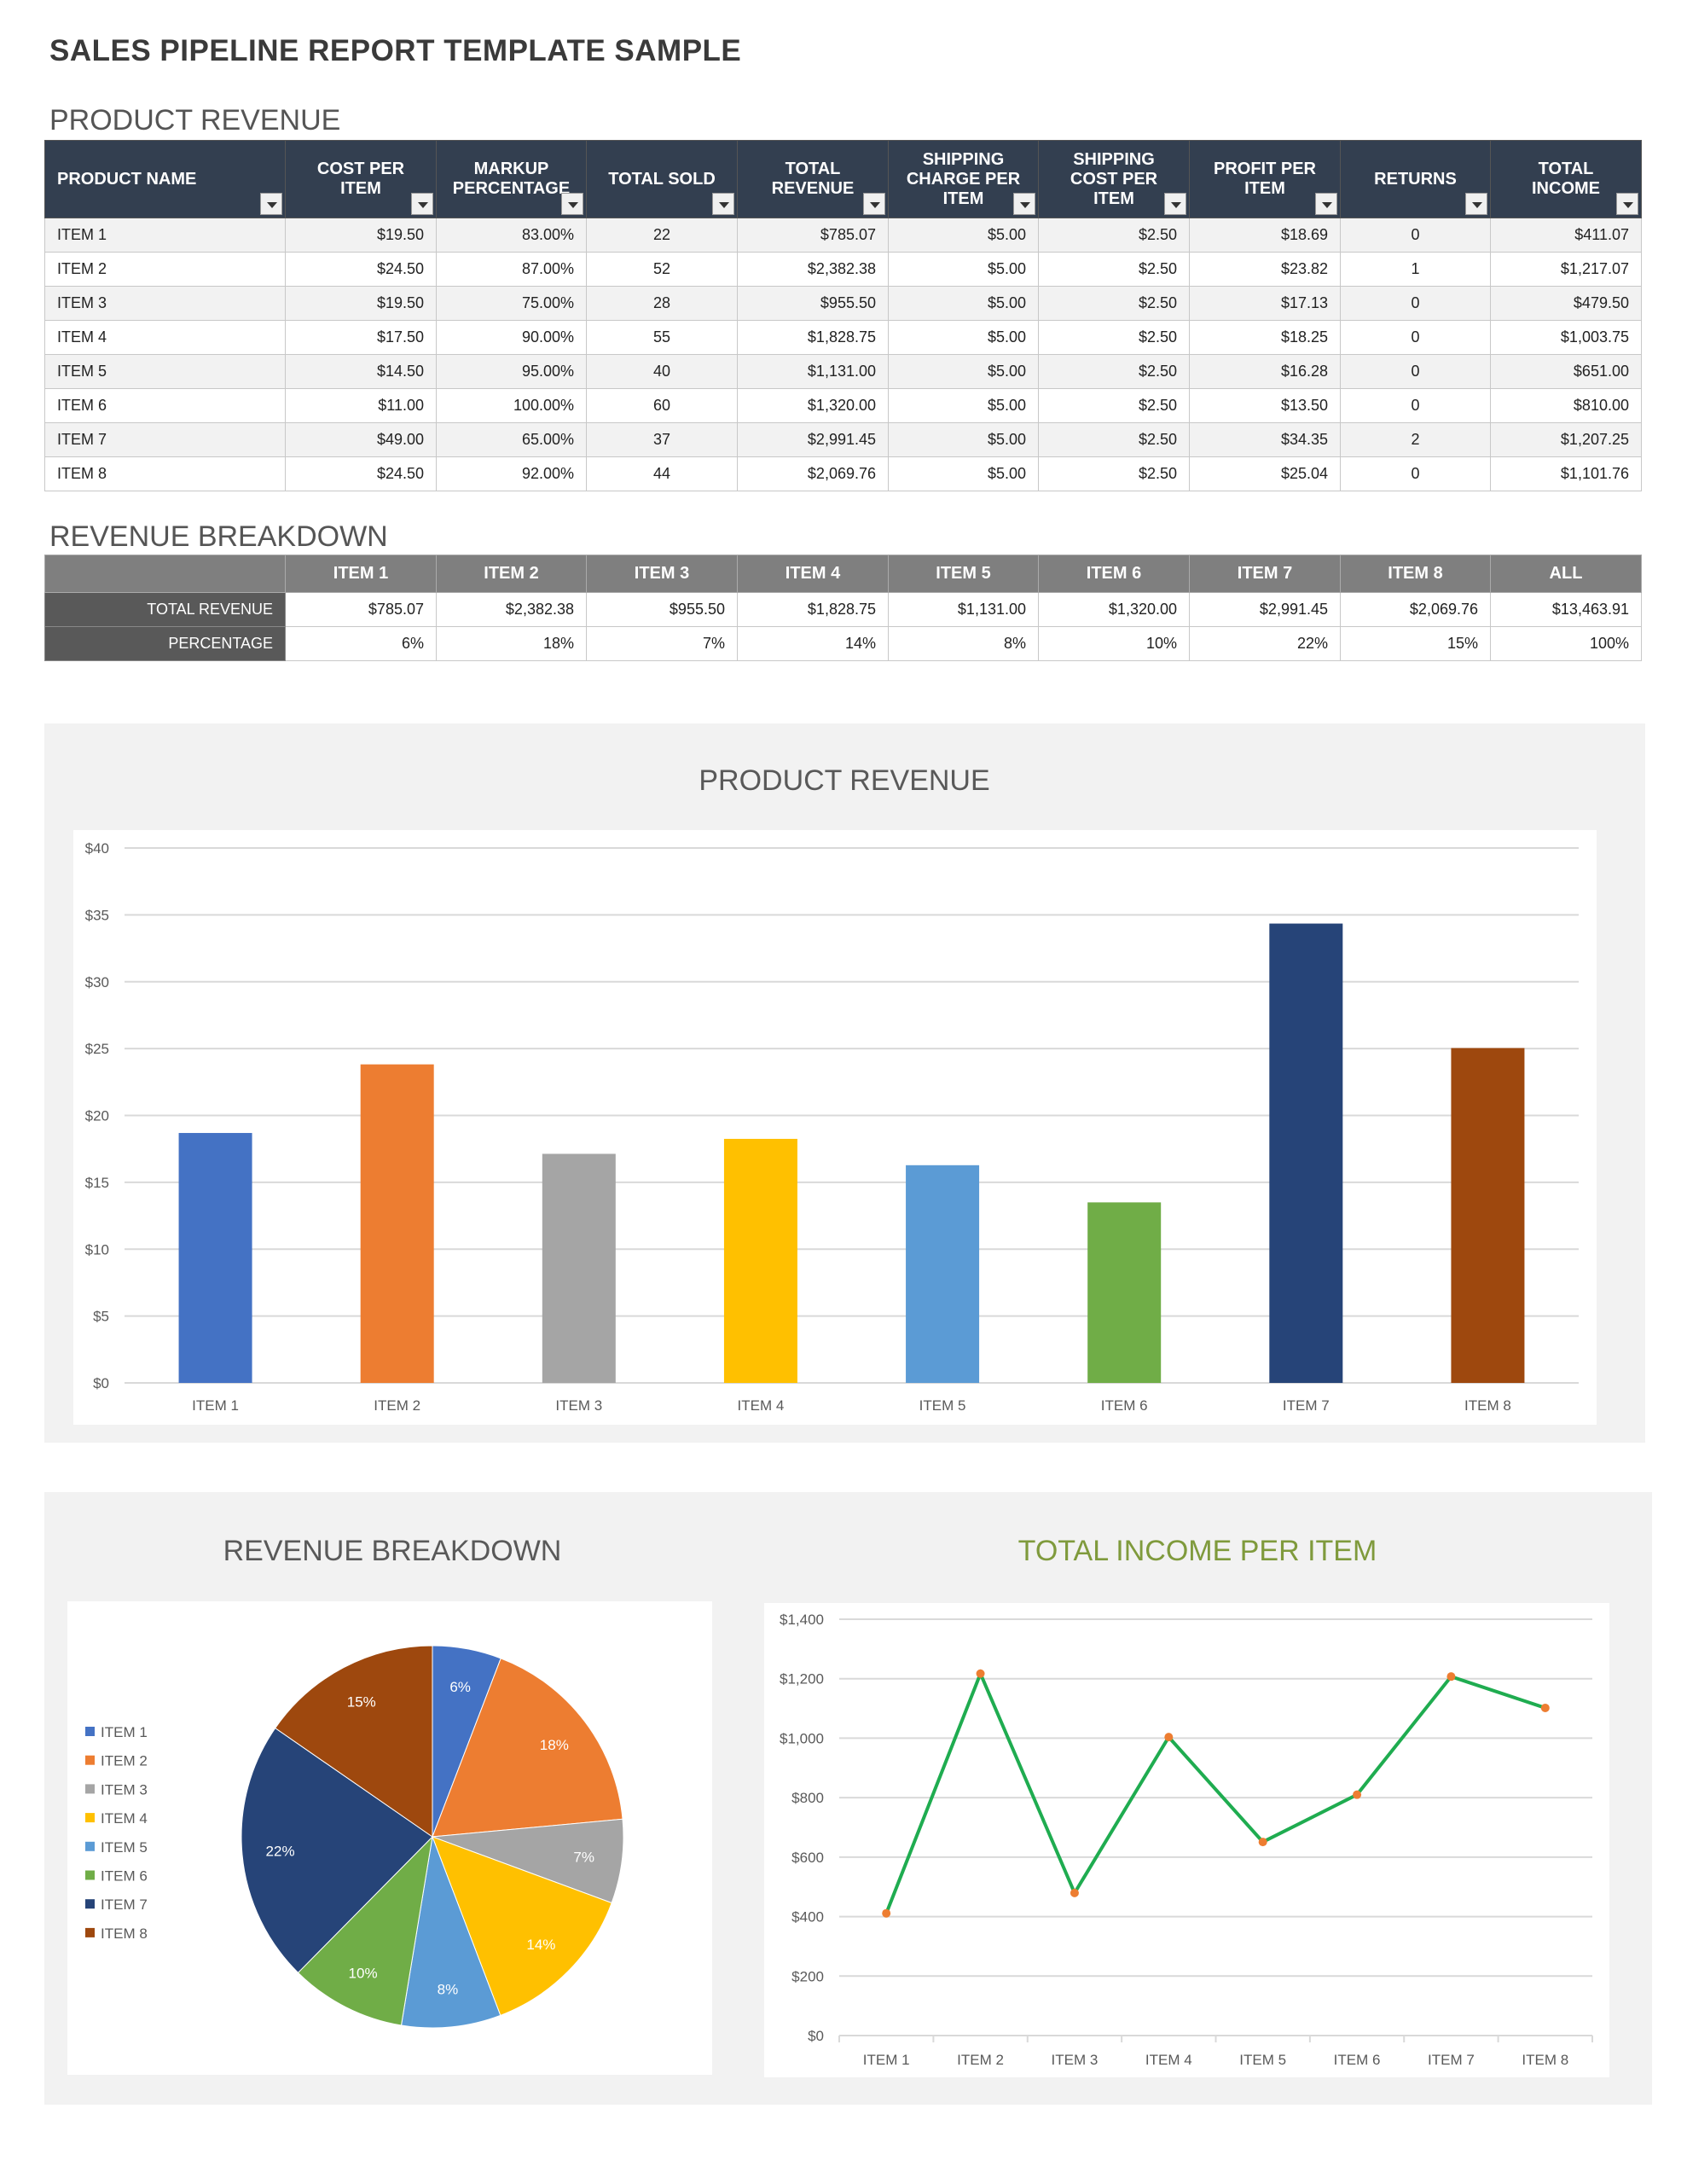 The width and height of the screenshot is (1687, 2184). What do you see at coordinates (1566, 372) in the screenshot?
I see `table-cell: $651.00` at bounding box center [1566, 372].